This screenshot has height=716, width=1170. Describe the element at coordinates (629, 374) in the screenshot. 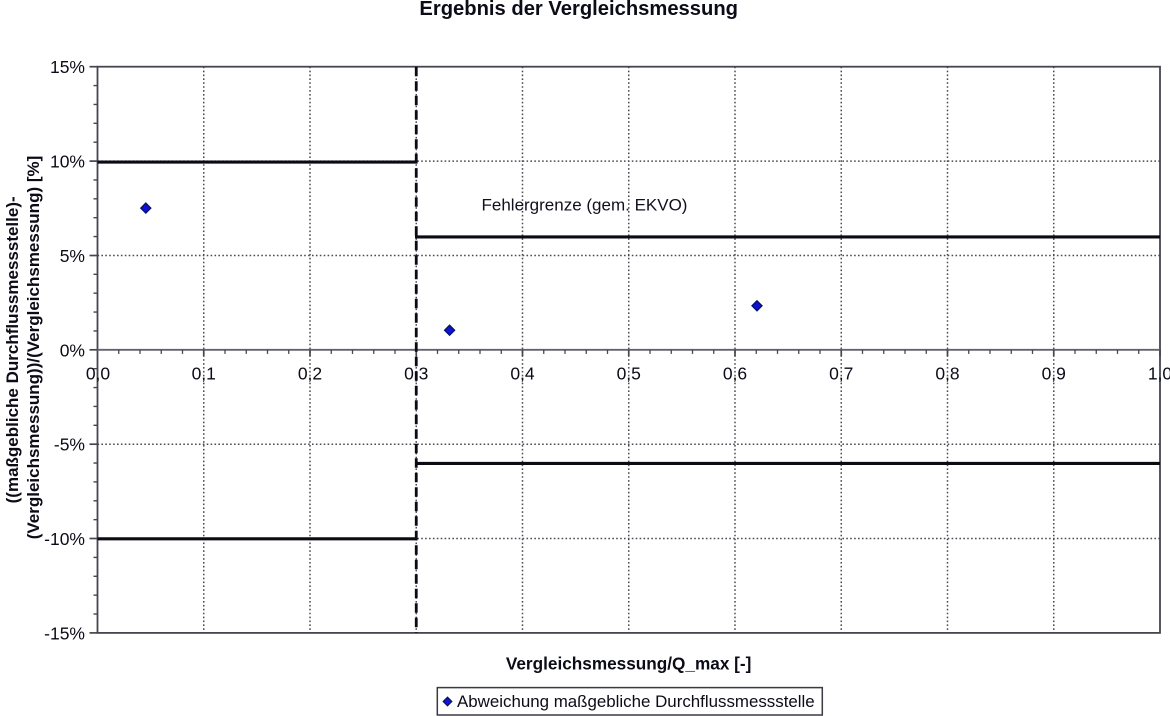

I see `svg-text: 0,5` at that location.